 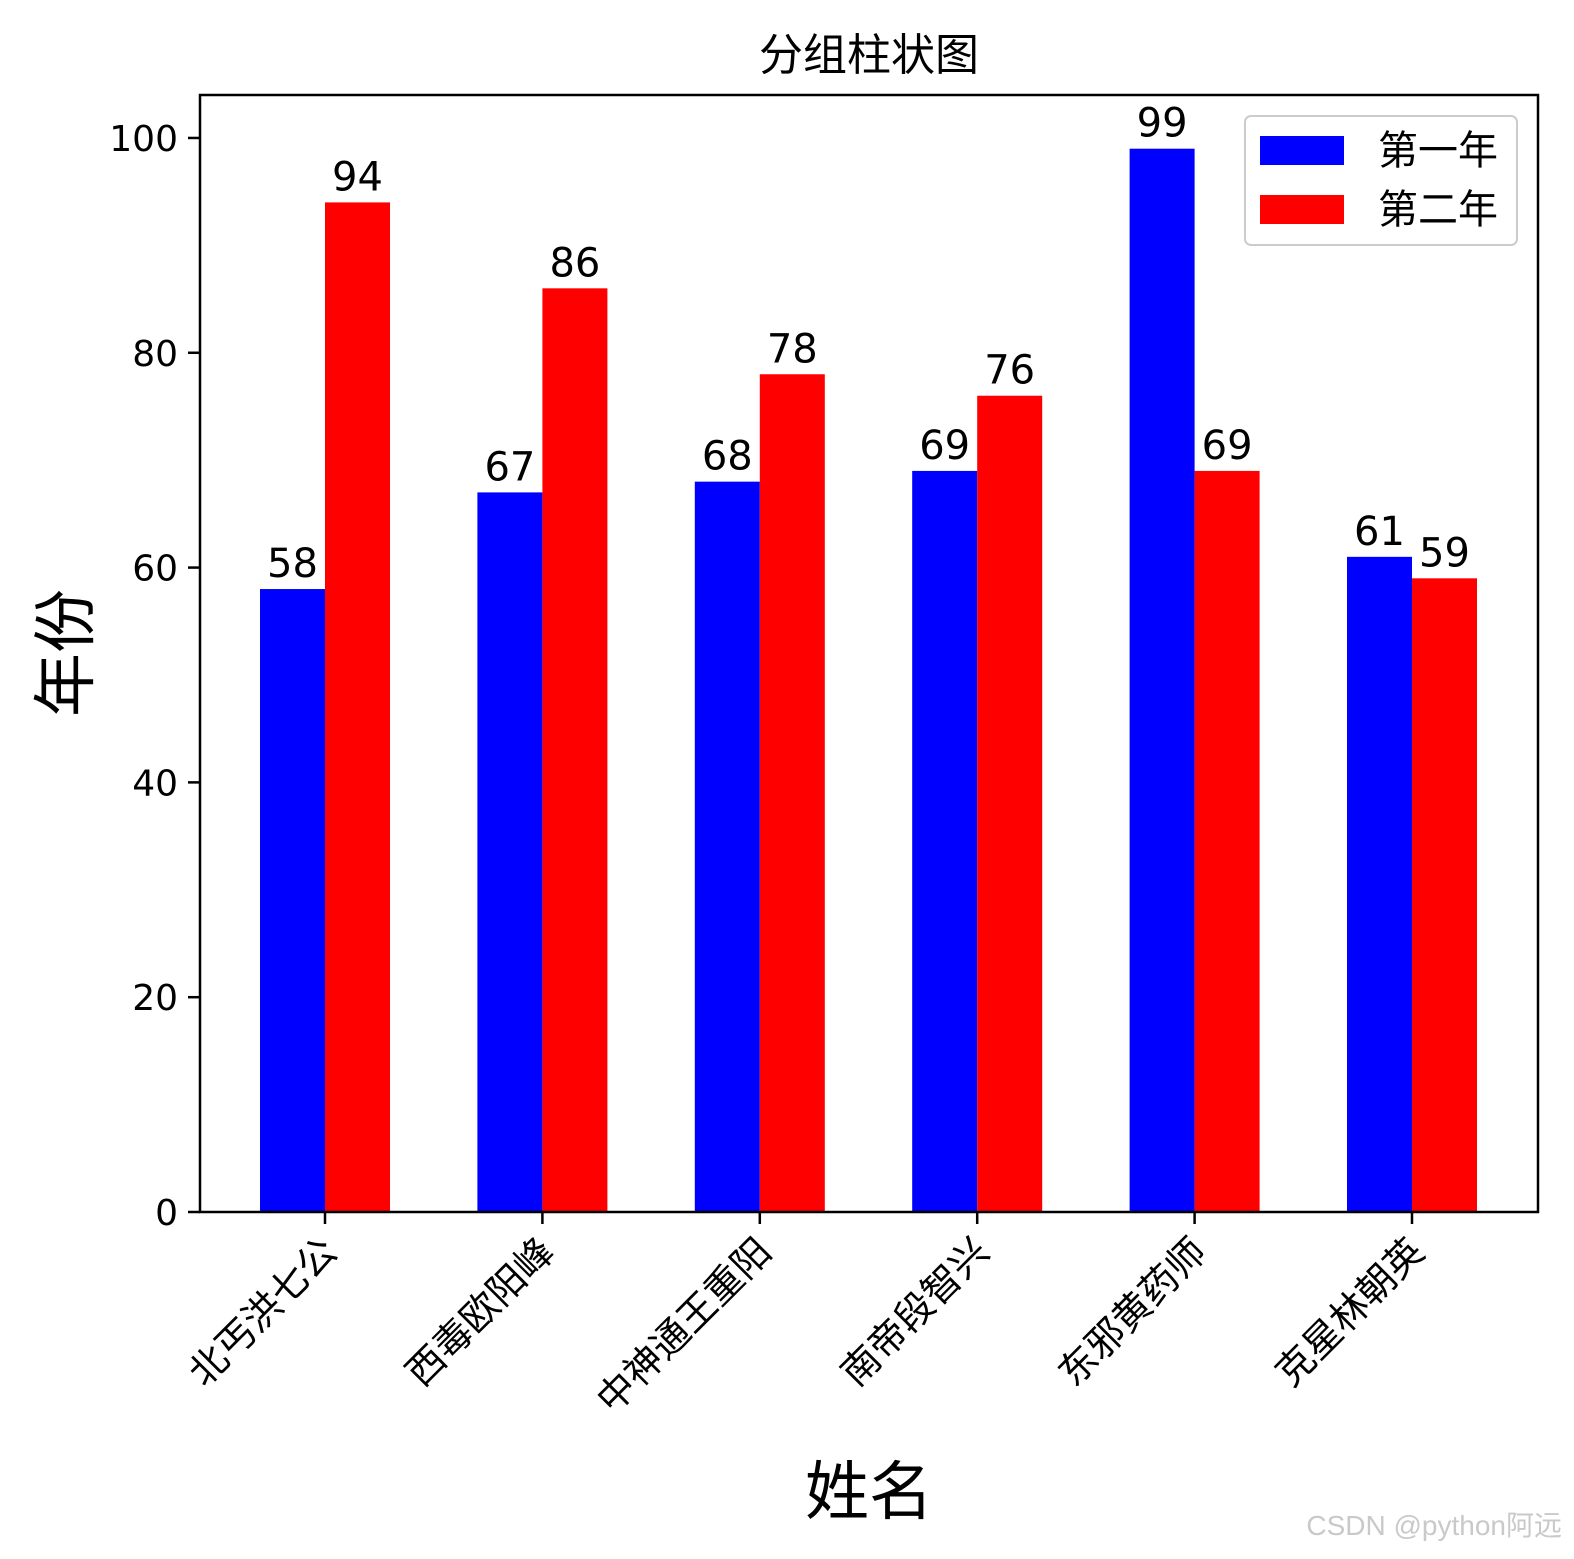 I want to click on bar-value-label: 86, so click(x=574, y=263).